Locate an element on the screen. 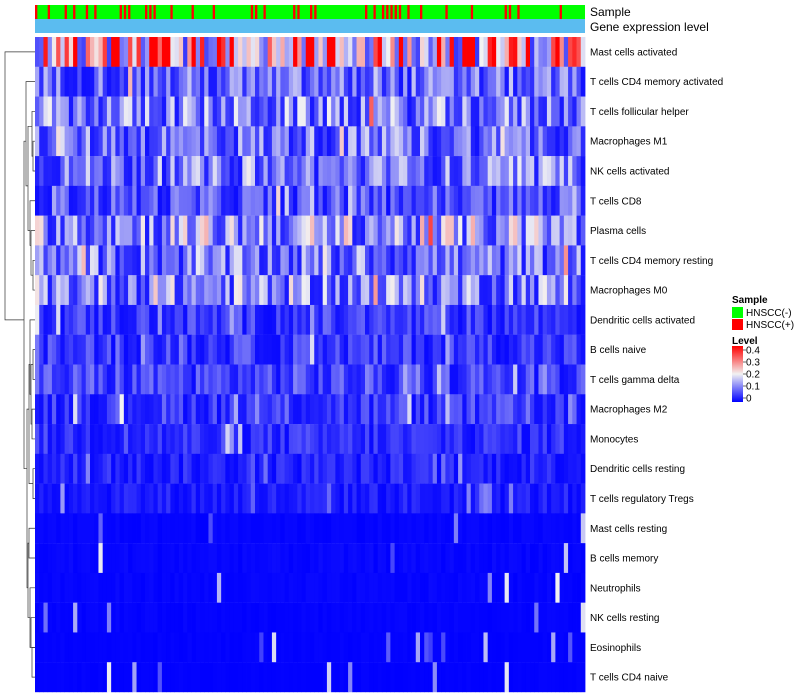 This screenshot has height=700, width=800. row-label: Plasma cells is located at coordinates (618, 231).